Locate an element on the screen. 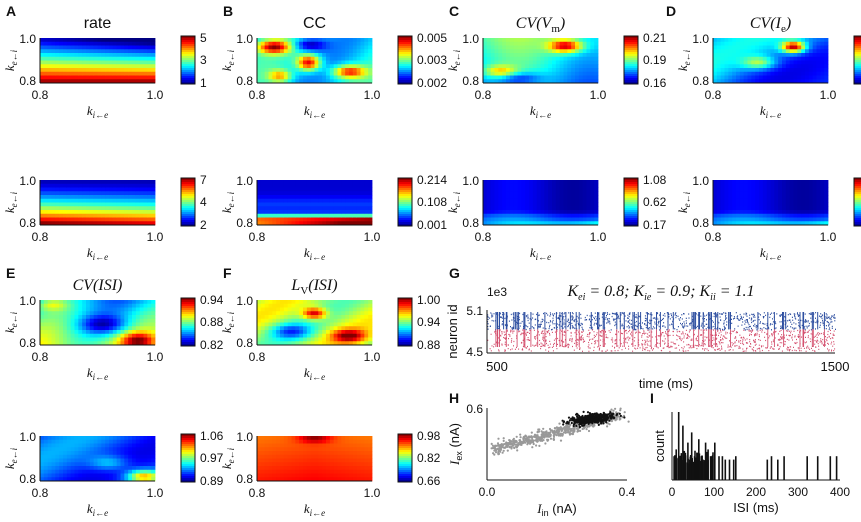 Image resolution: width=861 pixels, height=522 pixels. colorbar is located at coordinates (188, 322).